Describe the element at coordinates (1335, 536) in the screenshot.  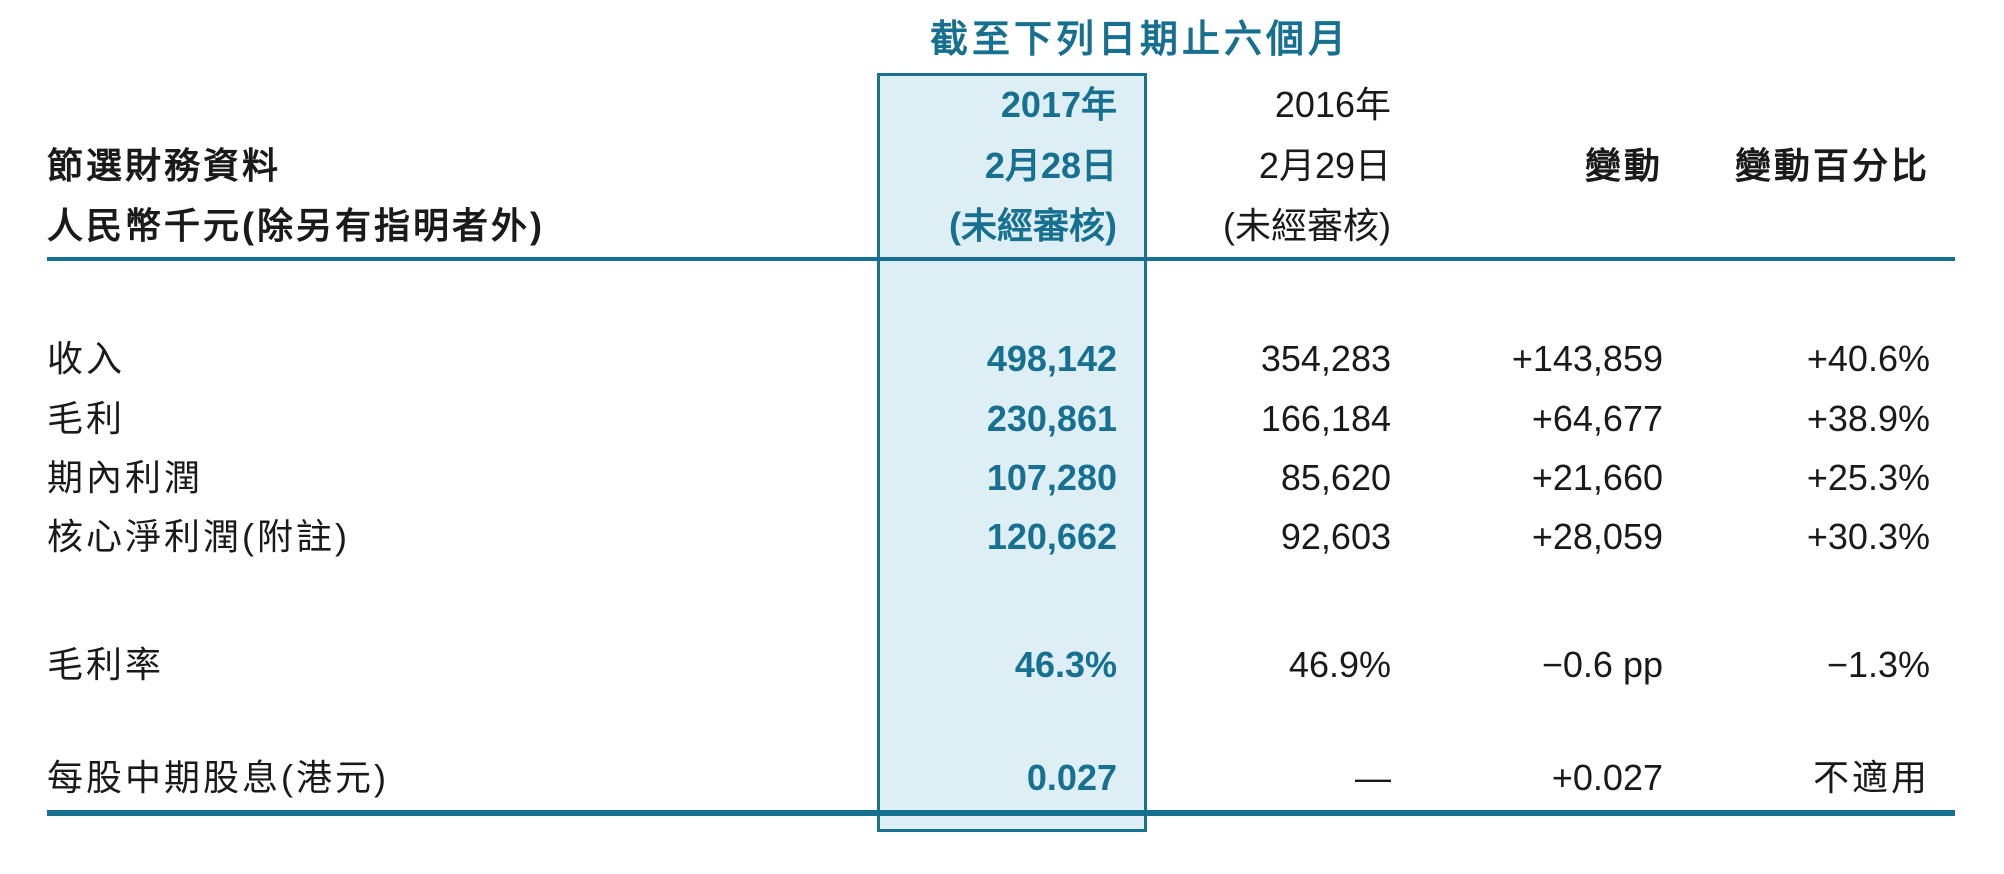
I see `cell-core-net-profit-prior: 92,603` at that location.